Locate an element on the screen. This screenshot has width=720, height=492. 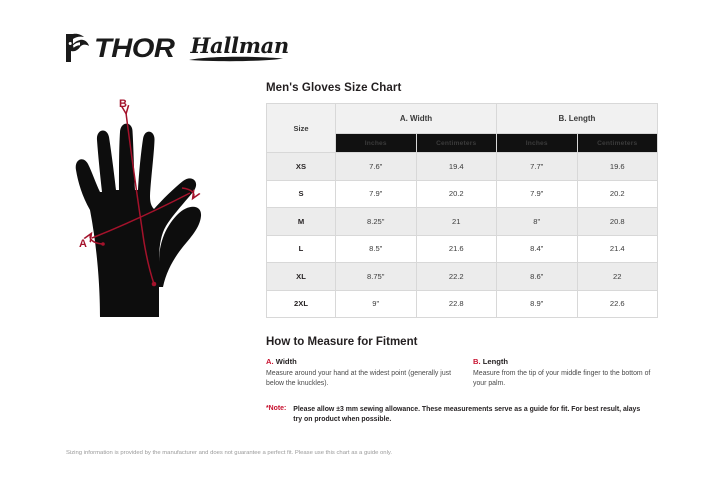
hand-measurement-diagram: B A is located at coordinates (164, 204).